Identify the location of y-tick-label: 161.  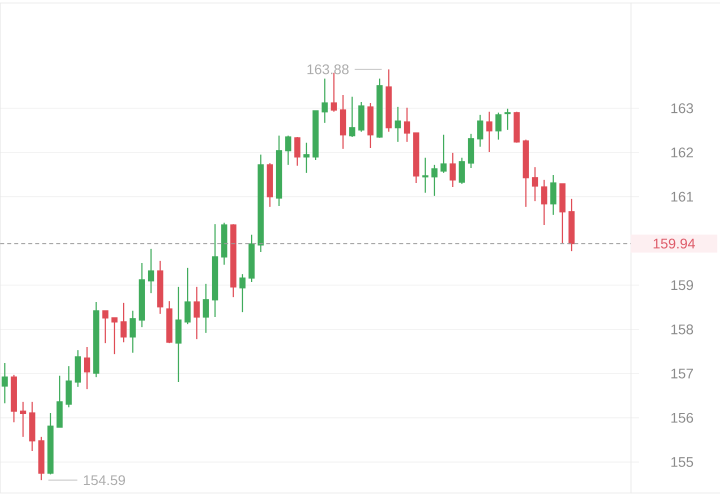
(682, 197).